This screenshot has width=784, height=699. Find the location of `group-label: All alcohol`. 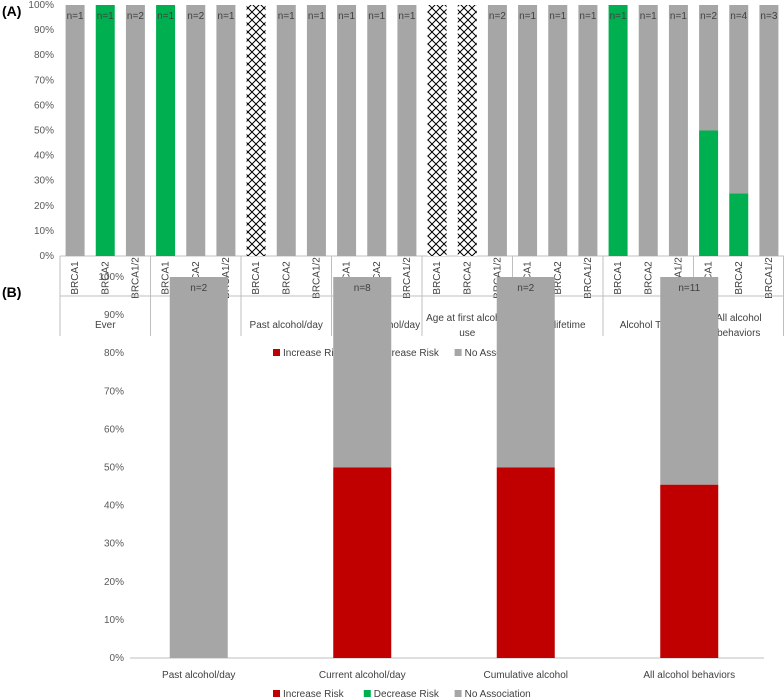

group-label: All alcohol is located at coordinates (739, 318).